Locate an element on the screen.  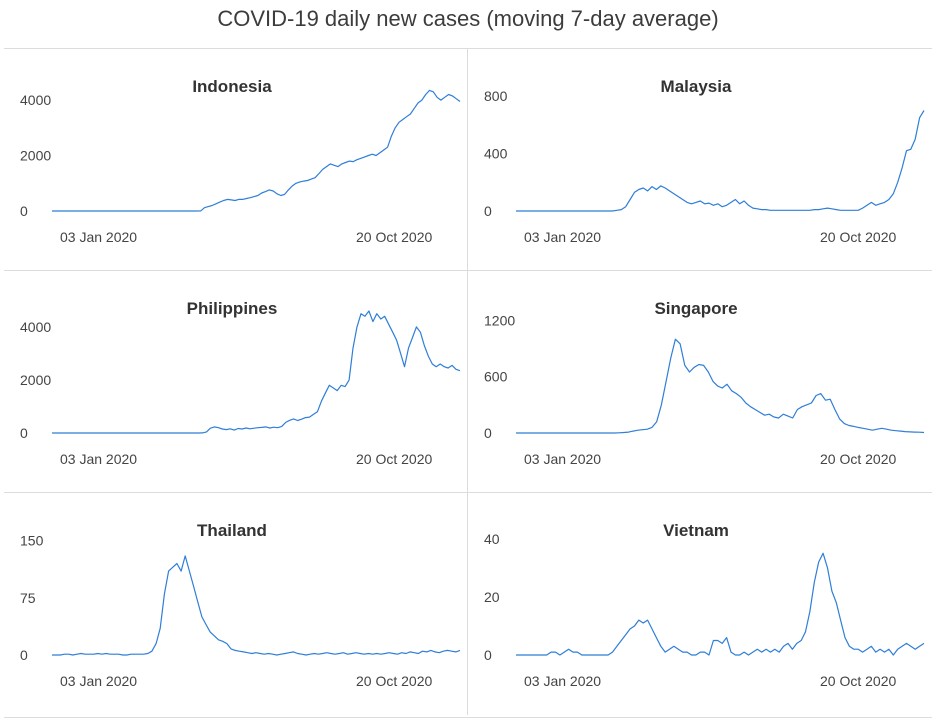
line-chart: 0 20 40 03 Jan 2020 20 Oct 2020 is located at coordinates (704, 610).